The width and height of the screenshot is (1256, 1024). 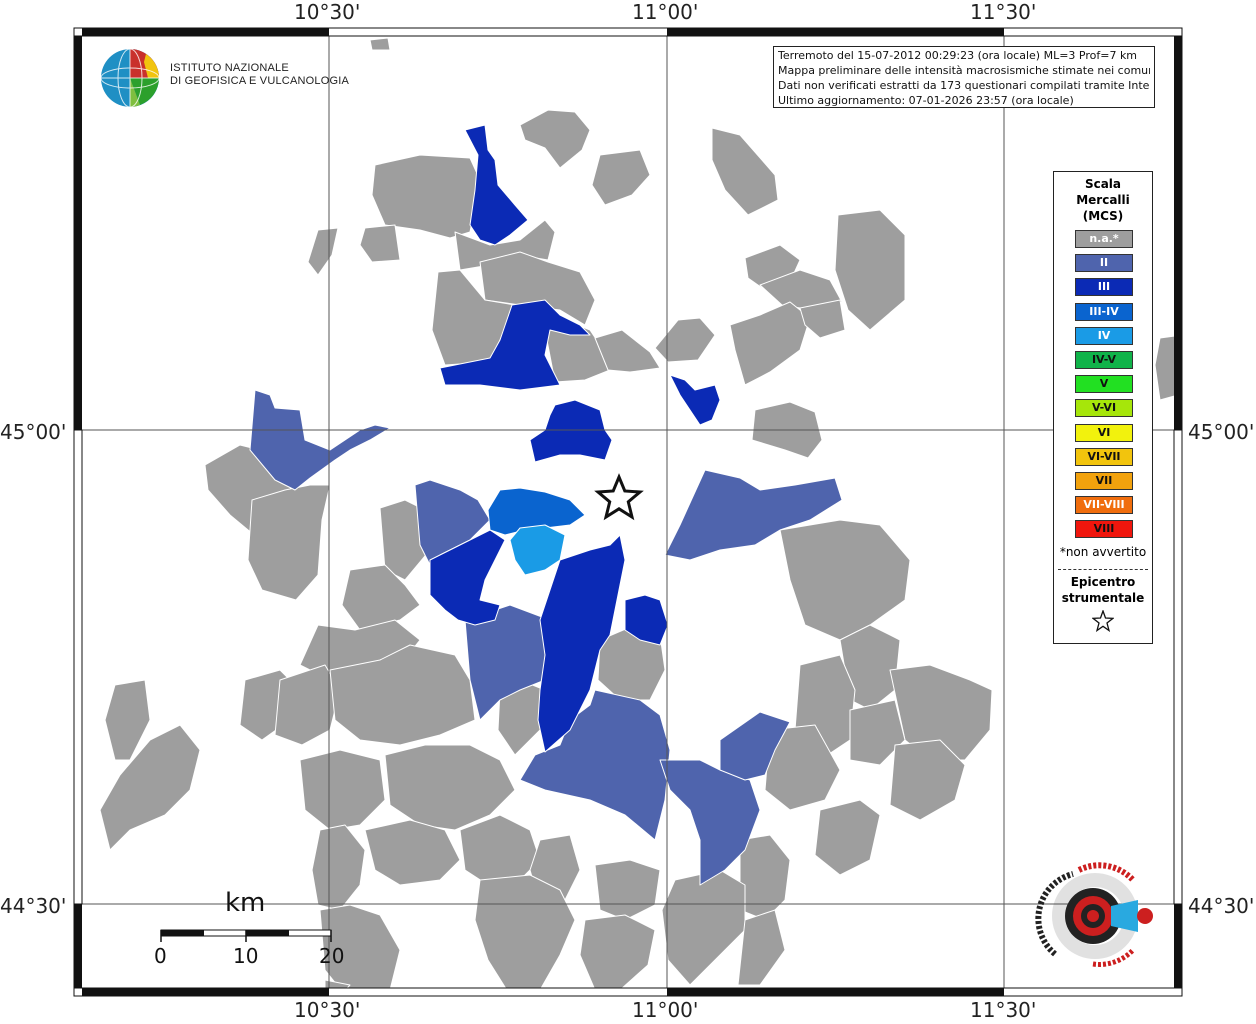 What do you see at coordinates (1103, 569) in the screenshot?
I see `legend-divider` at bounding box center [1103, 569].